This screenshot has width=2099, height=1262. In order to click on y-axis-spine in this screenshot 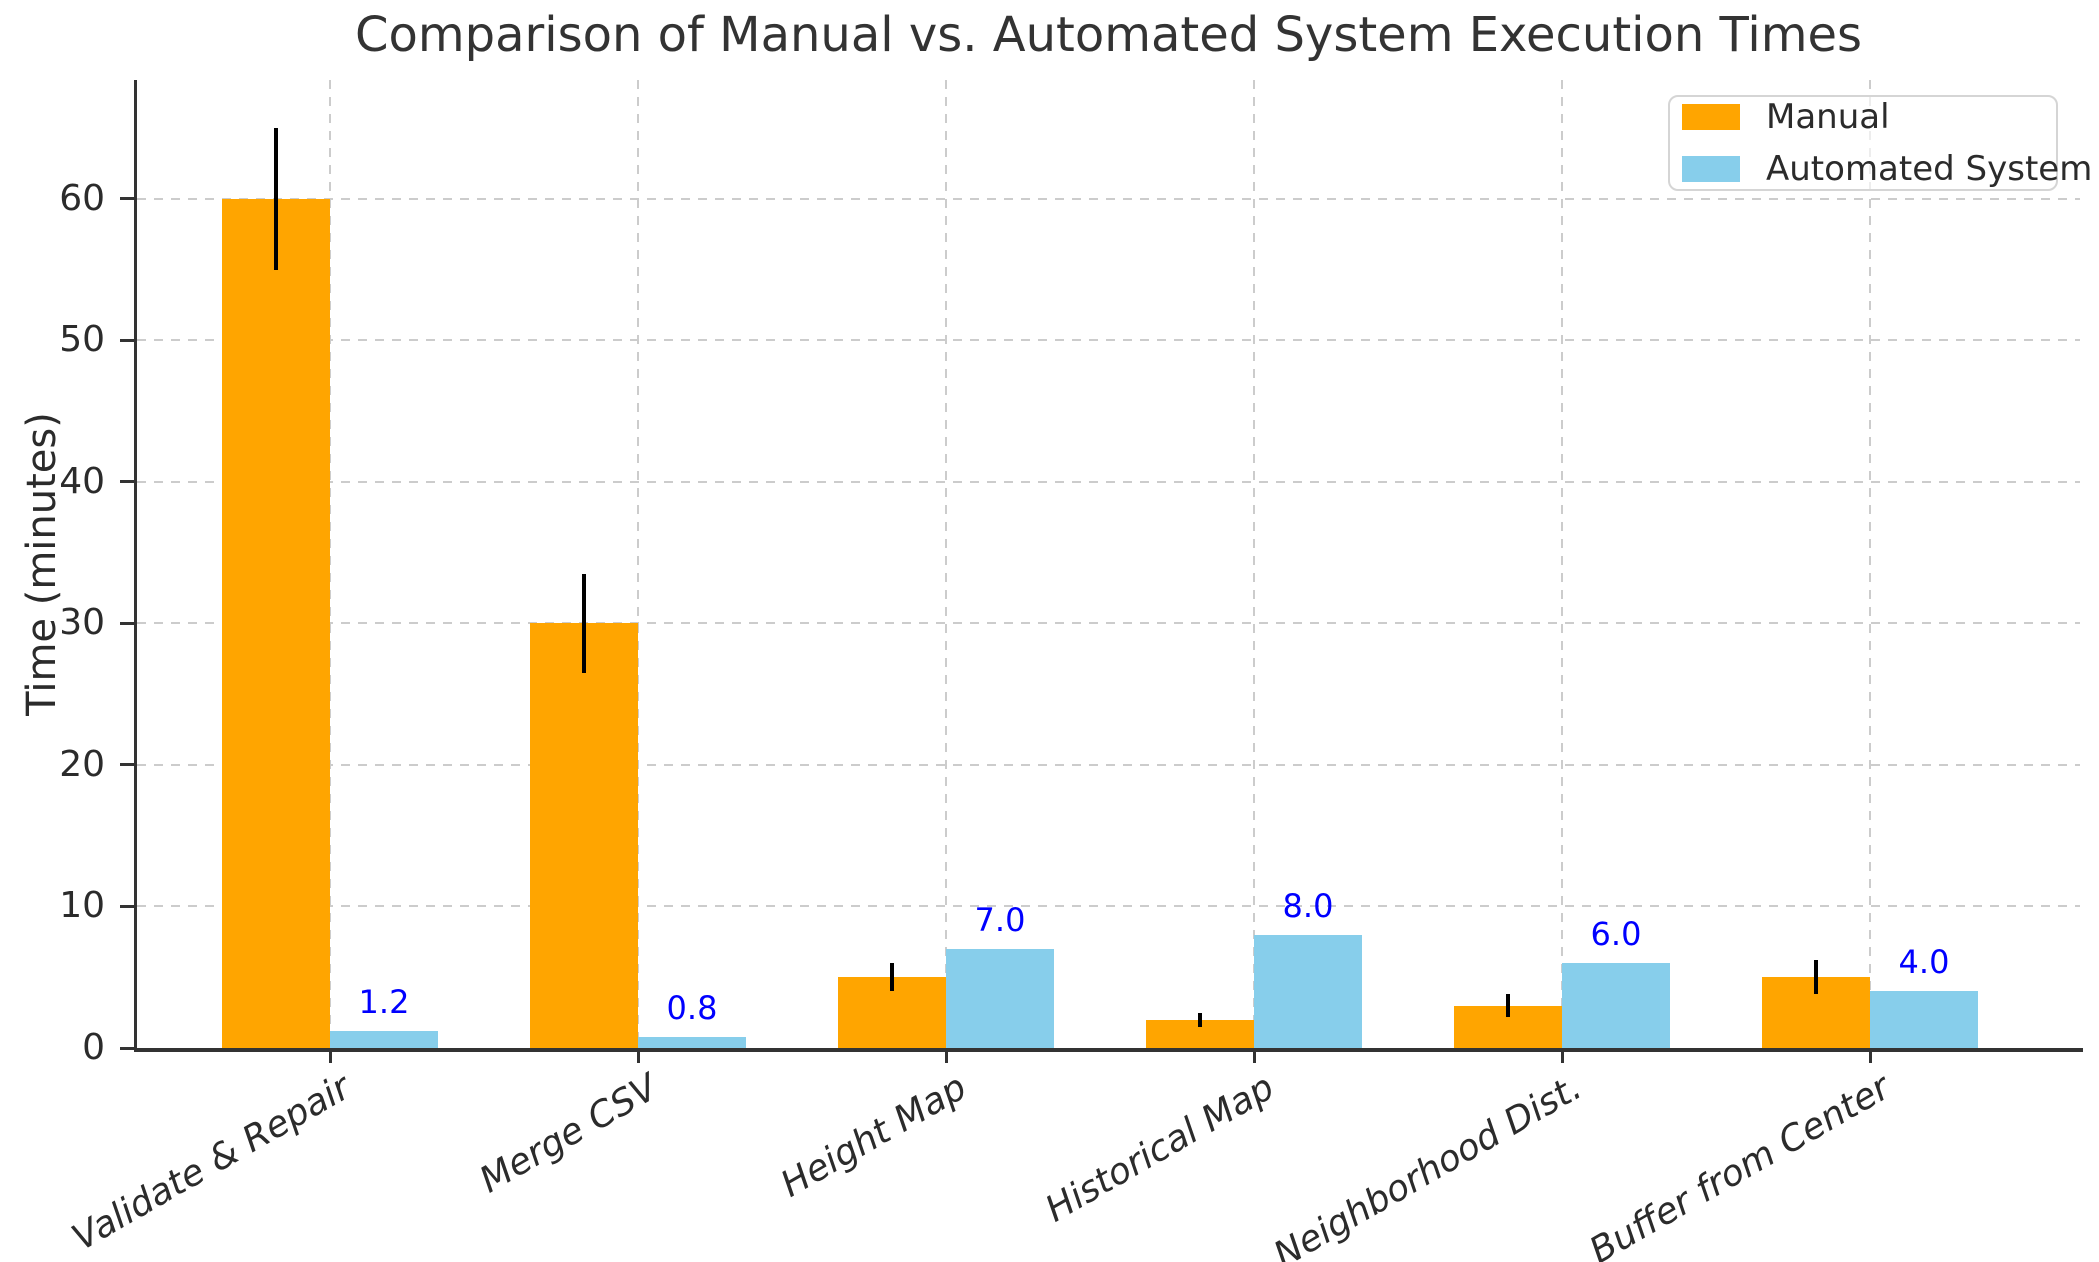, I will do `click(135, 566)`.